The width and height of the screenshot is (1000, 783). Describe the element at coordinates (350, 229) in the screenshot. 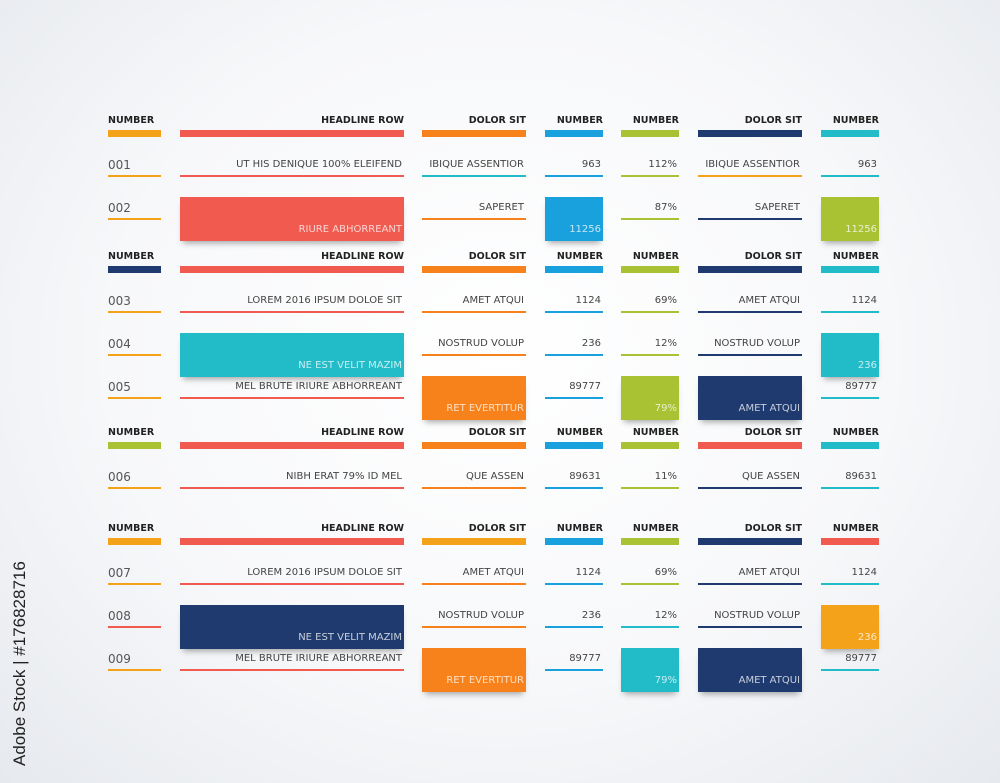

I see `table-cell: RIURE ABHORREANT` at that location.